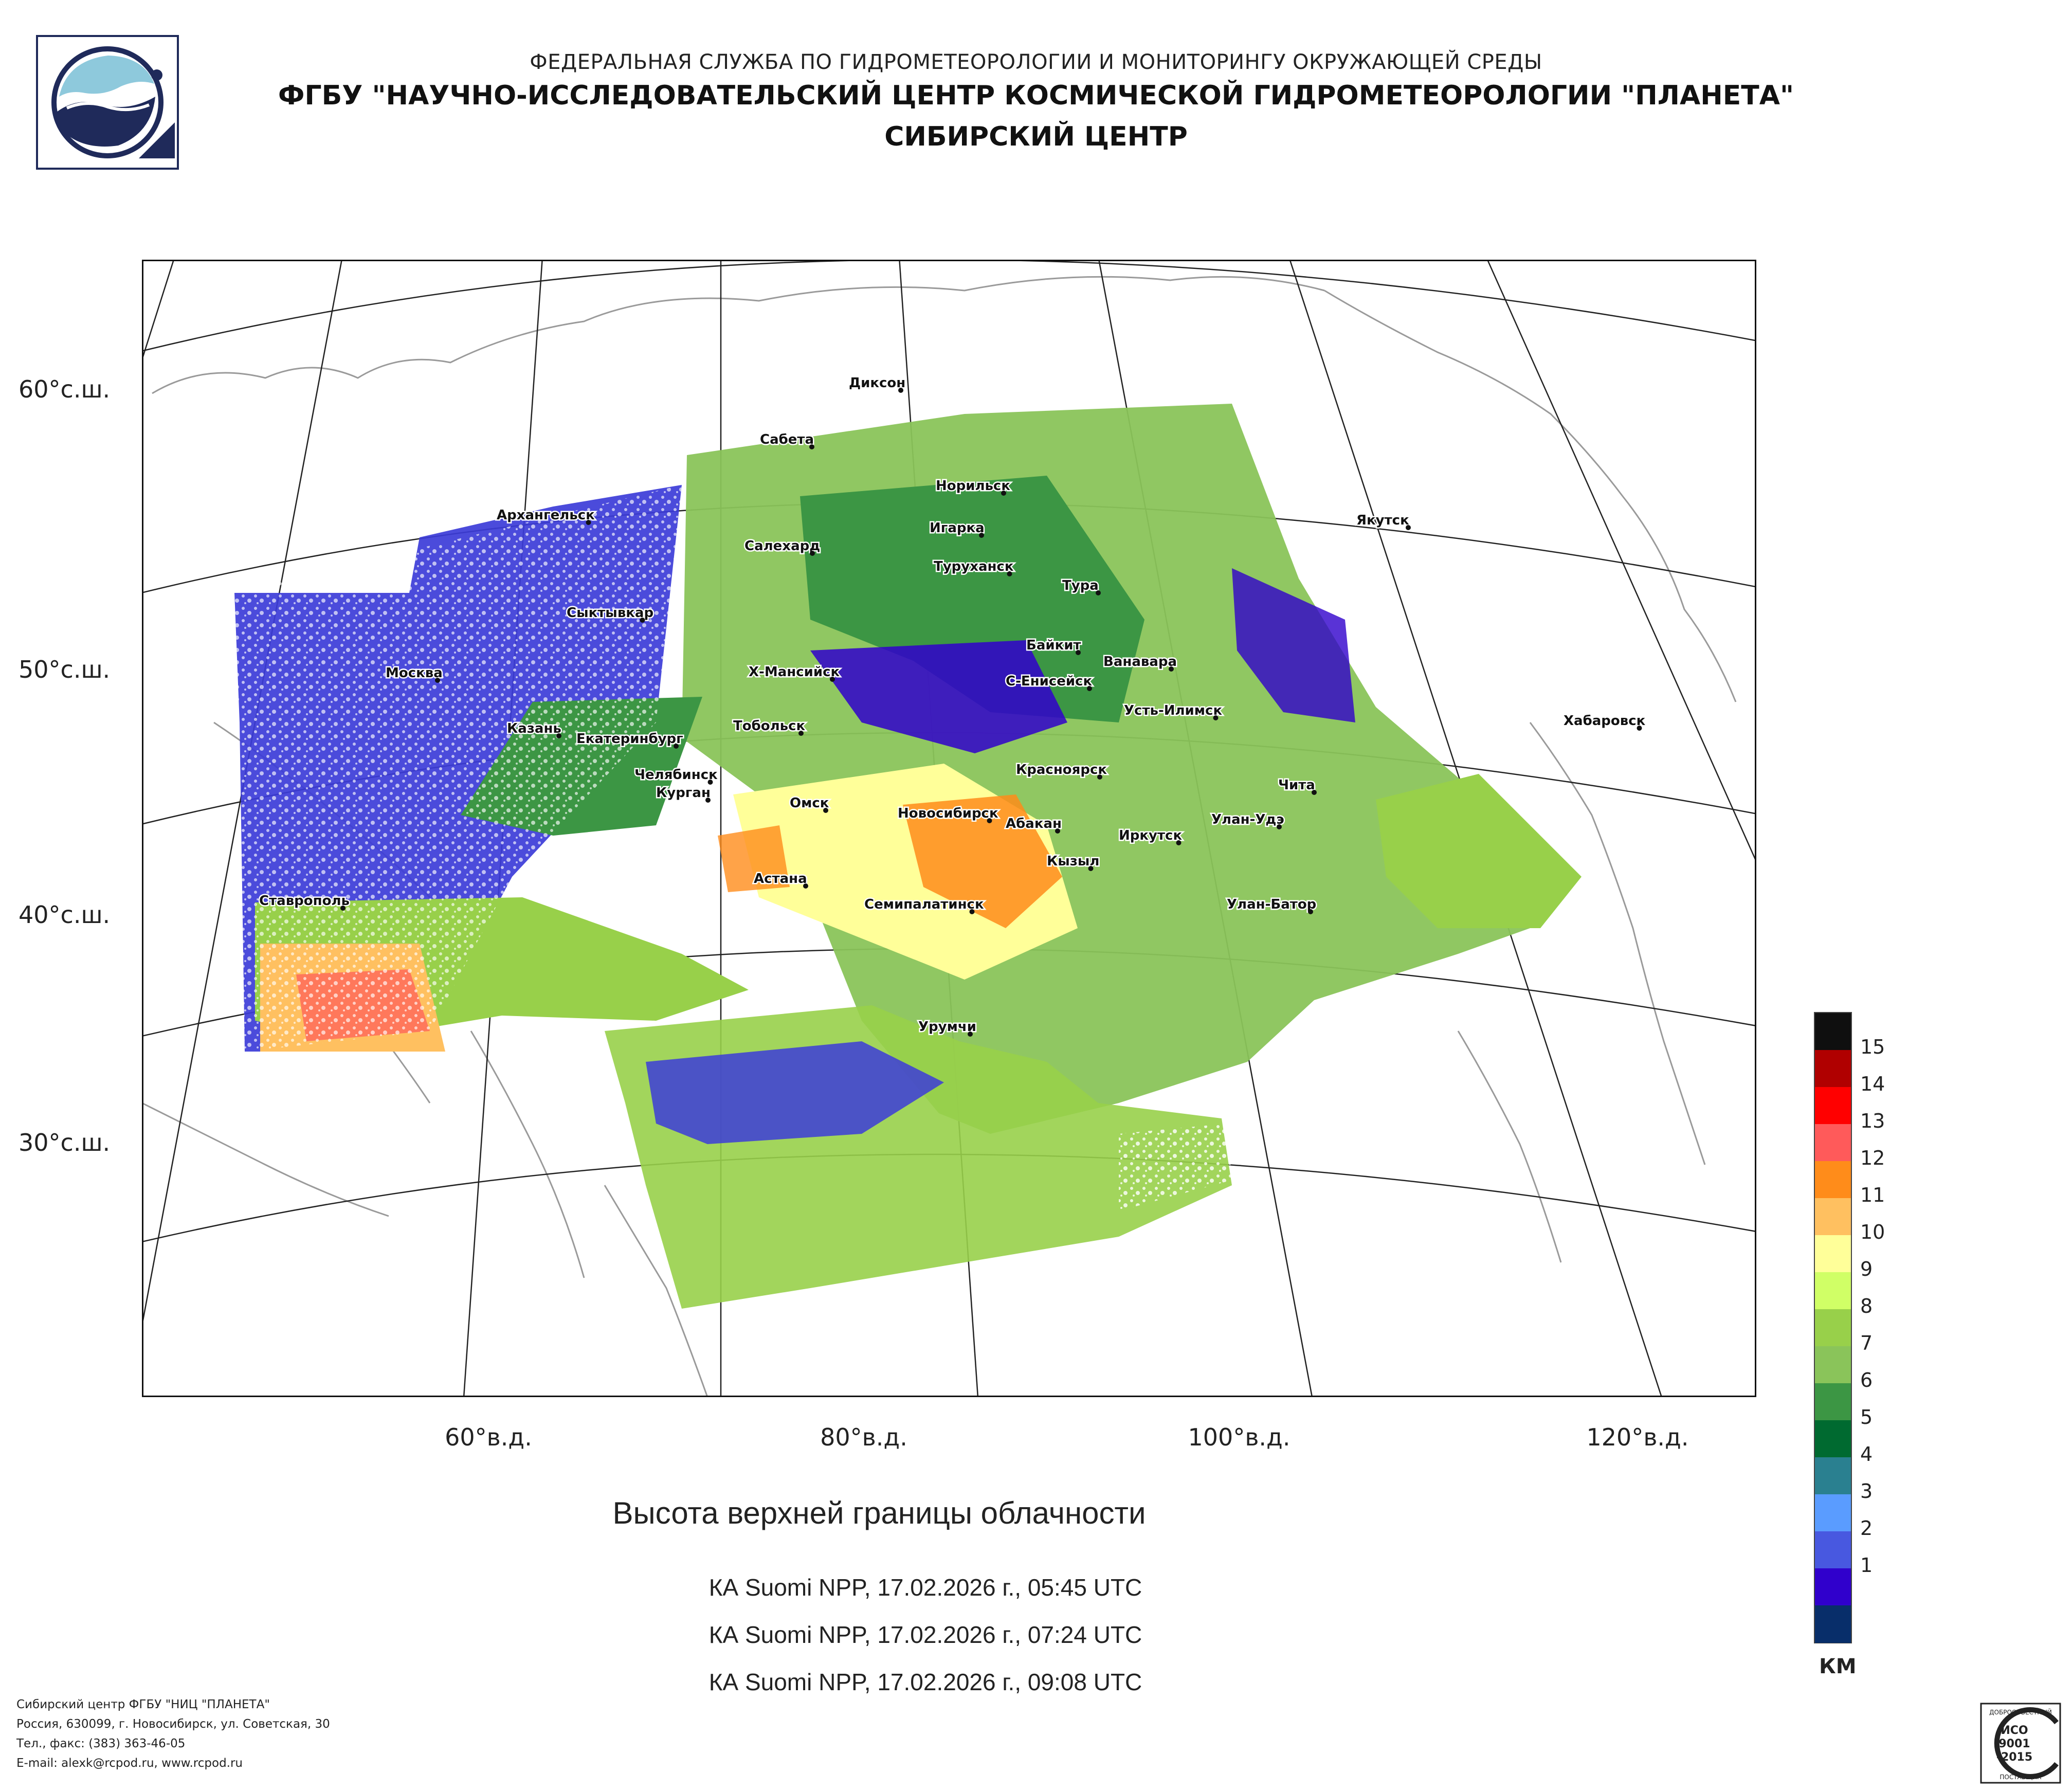  Describe the element at coordinates (1247, 819) in the screenshot. I see `city-label: Улан-Удэ` at that location.